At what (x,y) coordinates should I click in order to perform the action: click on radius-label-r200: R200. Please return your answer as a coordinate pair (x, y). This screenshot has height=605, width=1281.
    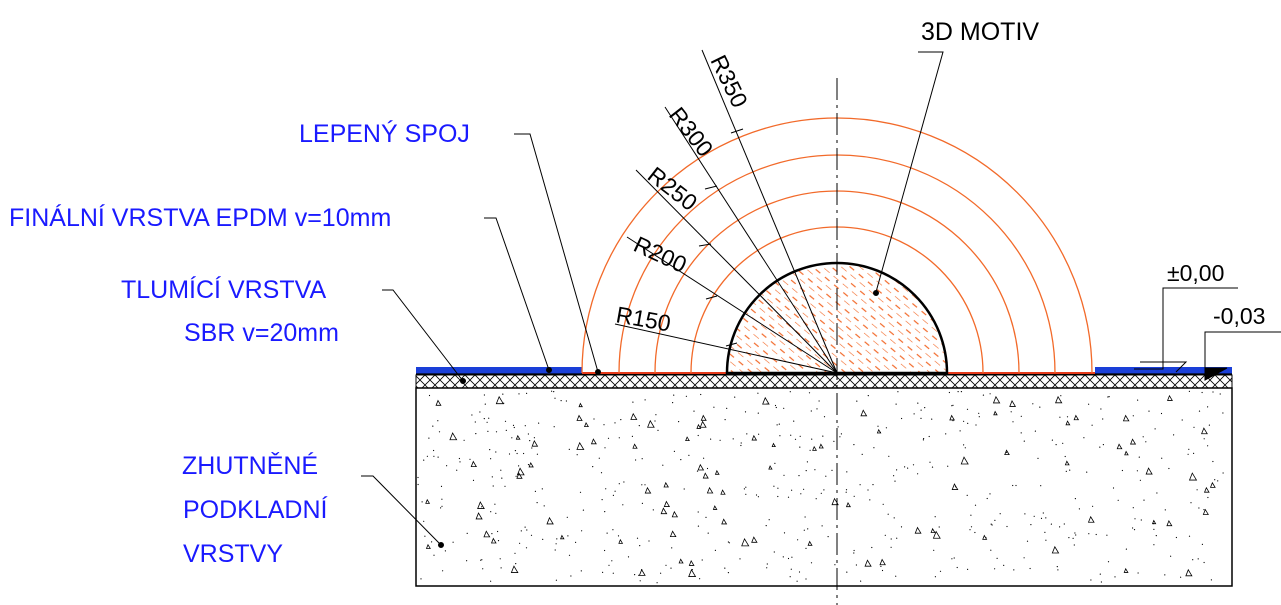
    Looking at the image, I should click on (660, 254).